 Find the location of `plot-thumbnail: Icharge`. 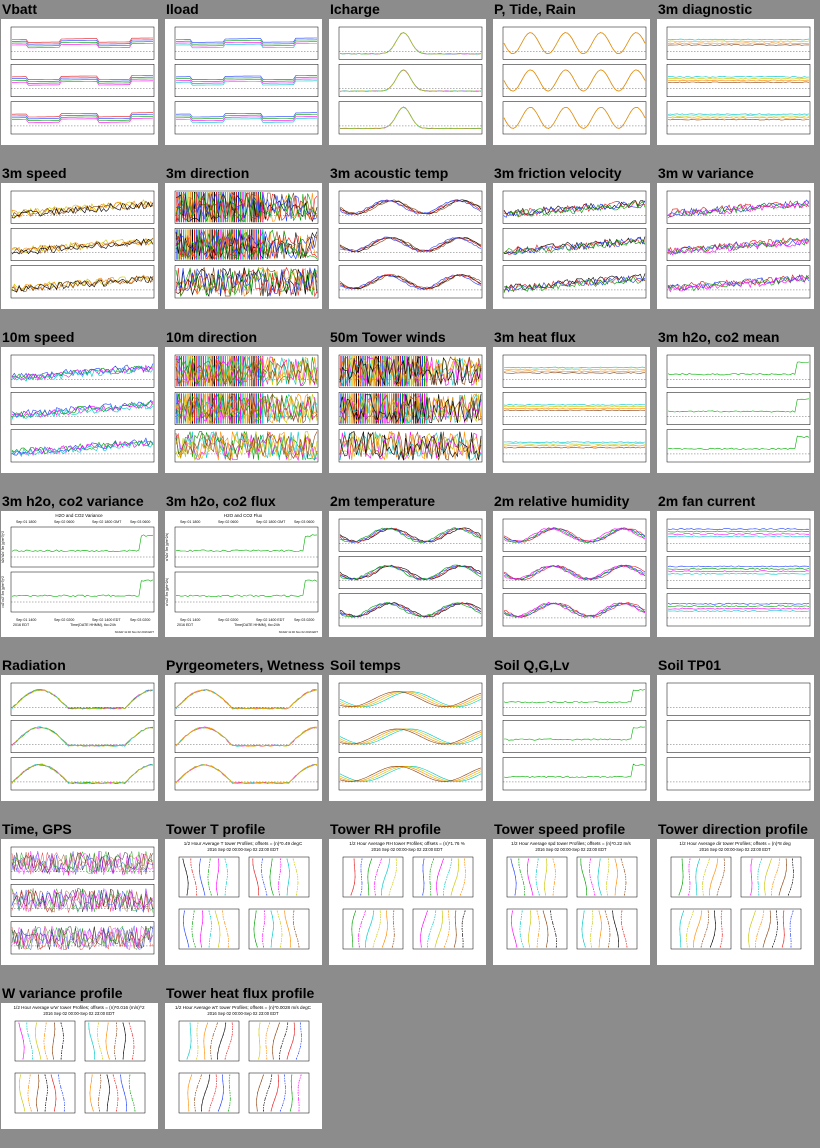

plot-thumbnail: Icharge is located at coordinates (410, 82).